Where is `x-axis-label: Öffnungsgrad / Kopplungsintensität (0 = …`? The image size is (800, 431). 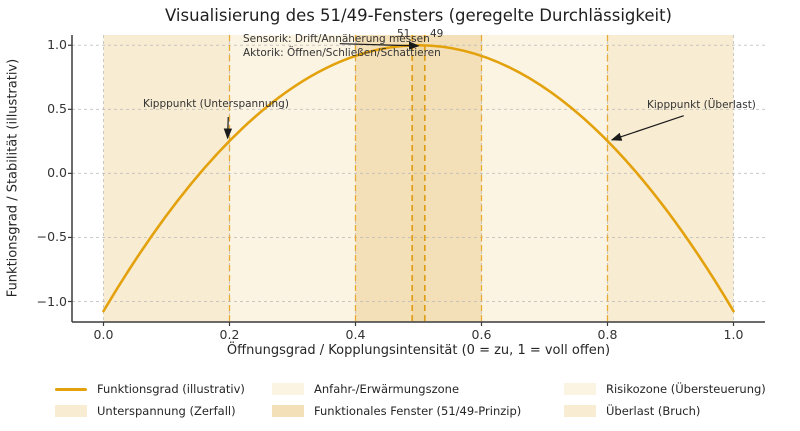 x-axis-label: Öffnungsgrad / Kopplungsintensität (0 = … is located at coordinates (418, 350).